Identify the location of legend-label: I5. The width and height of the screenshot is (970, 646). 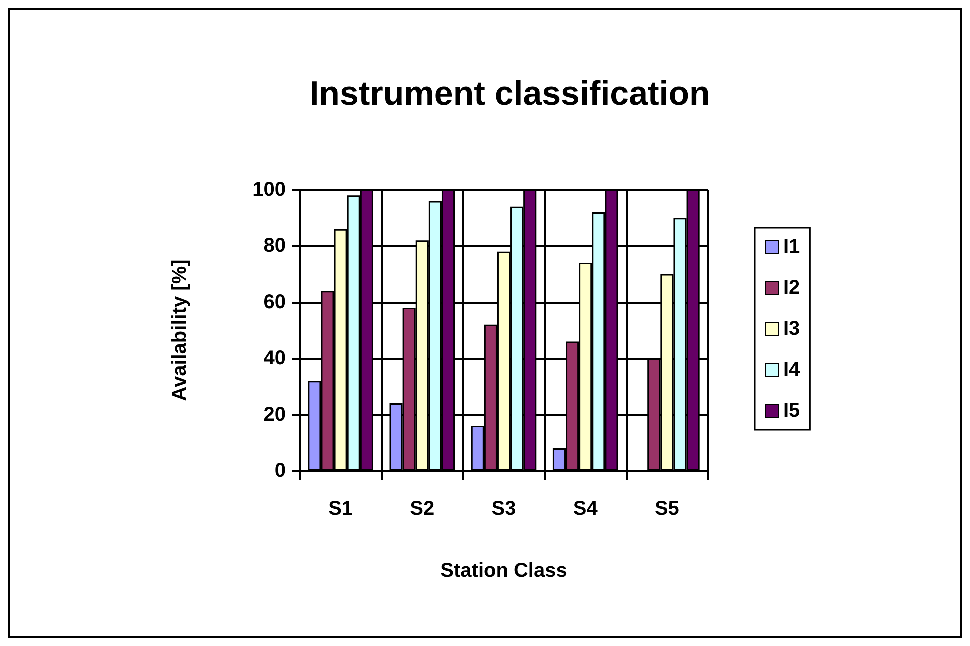
(792, 411).